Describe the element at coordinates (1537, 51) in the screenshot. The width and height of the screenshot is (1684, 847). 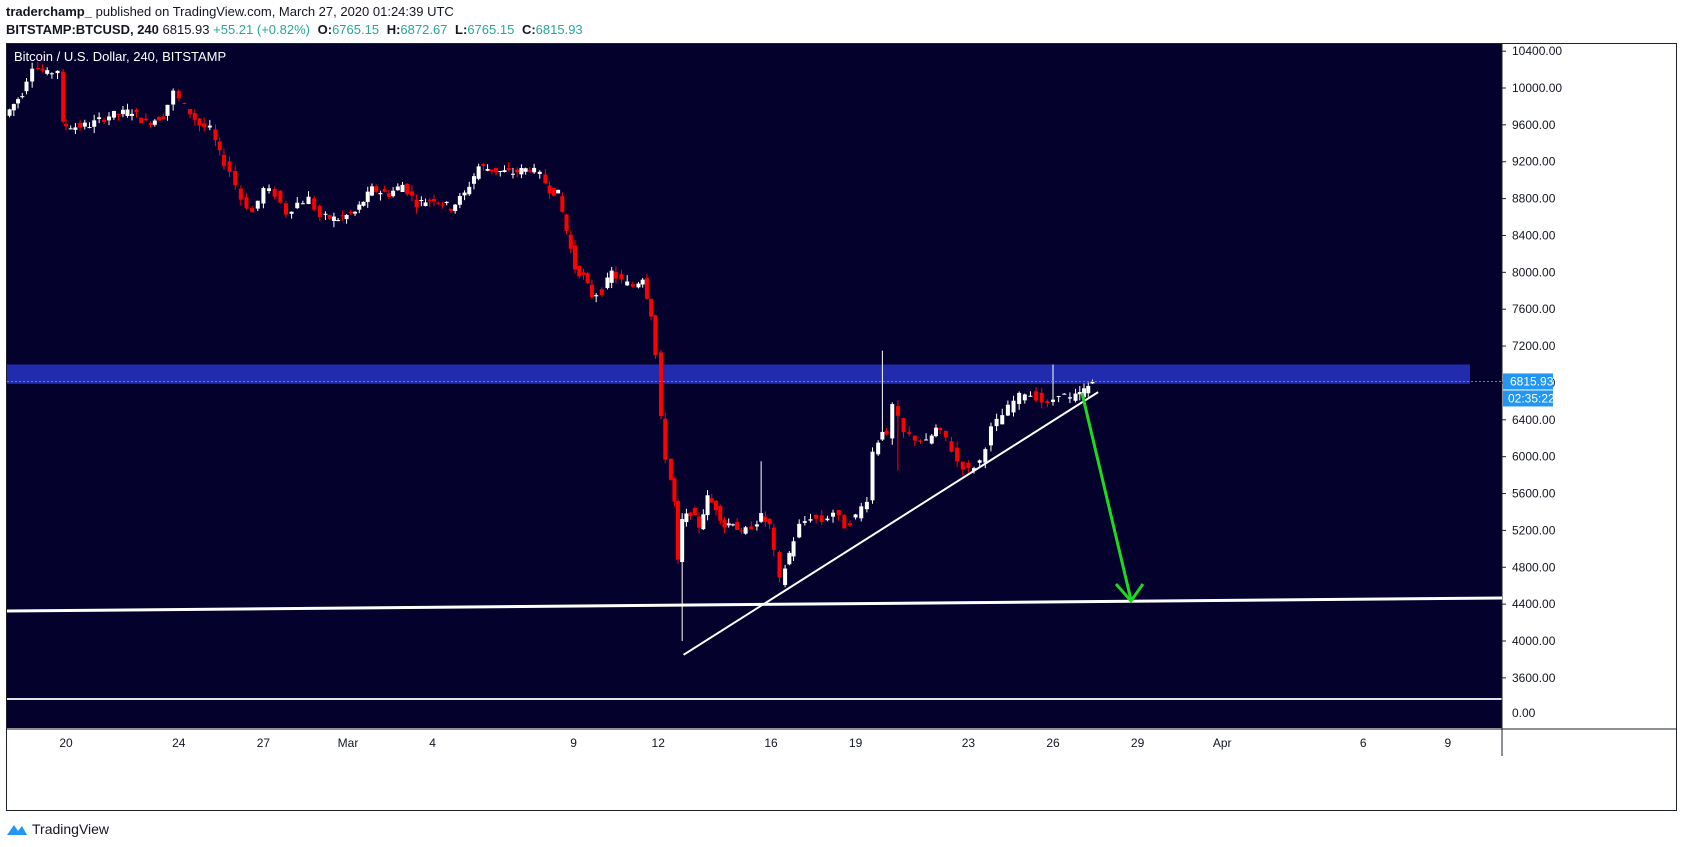
I see `y-tick-label: 10400.00` at that location.